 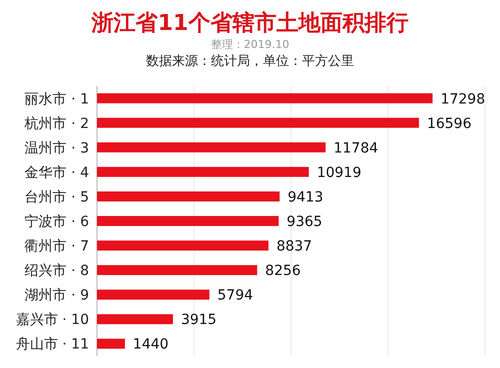 What do you see at coordinates (57, 222) in the screenshot?
I see `y-tick-label: 宁波市 · 6` at bounding box center [57, 222].